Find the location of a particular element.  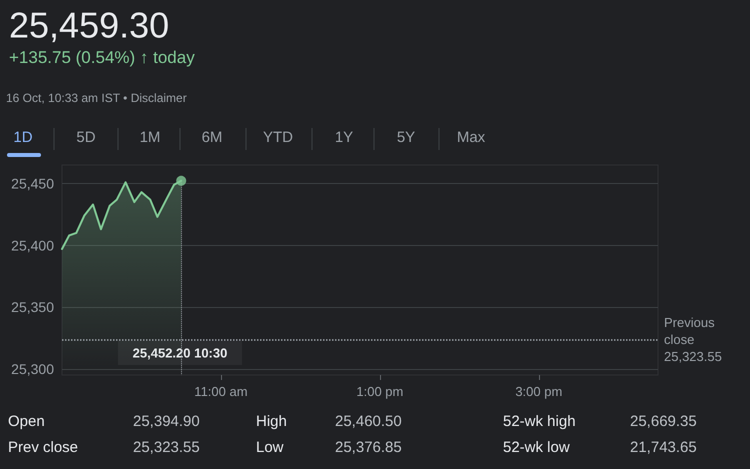

x-tick-label: 11:00 am is located at coordinates (221, 391).